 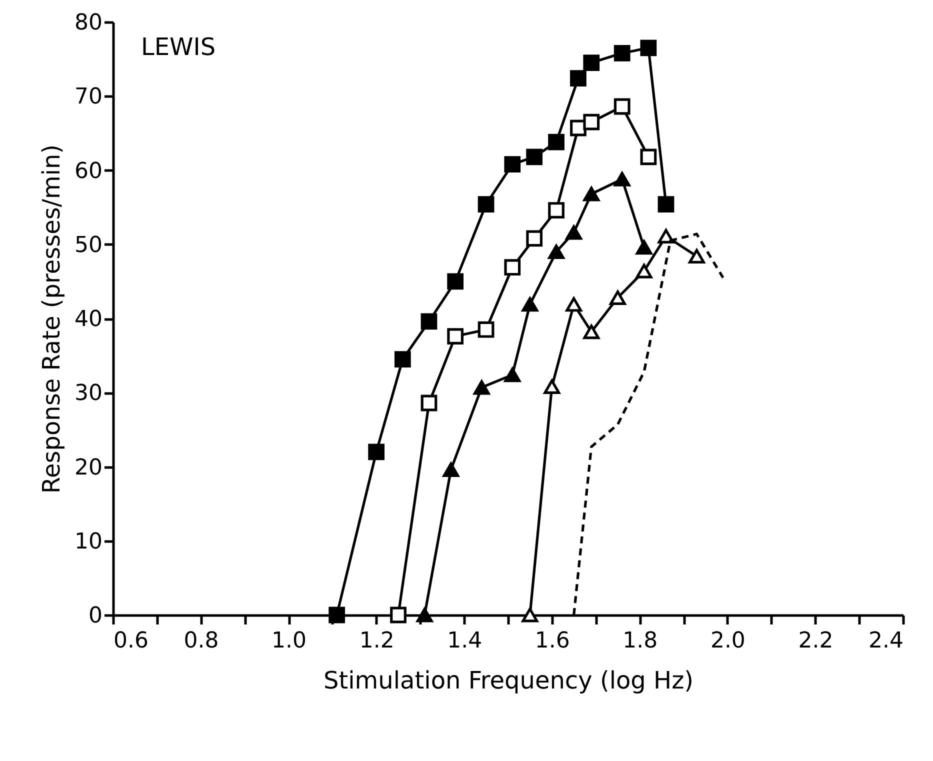 What do you see at coordinates (376, 641) in the screenshot?
I see `x-tick-label: 1.2` at bounding box center [376, 641].